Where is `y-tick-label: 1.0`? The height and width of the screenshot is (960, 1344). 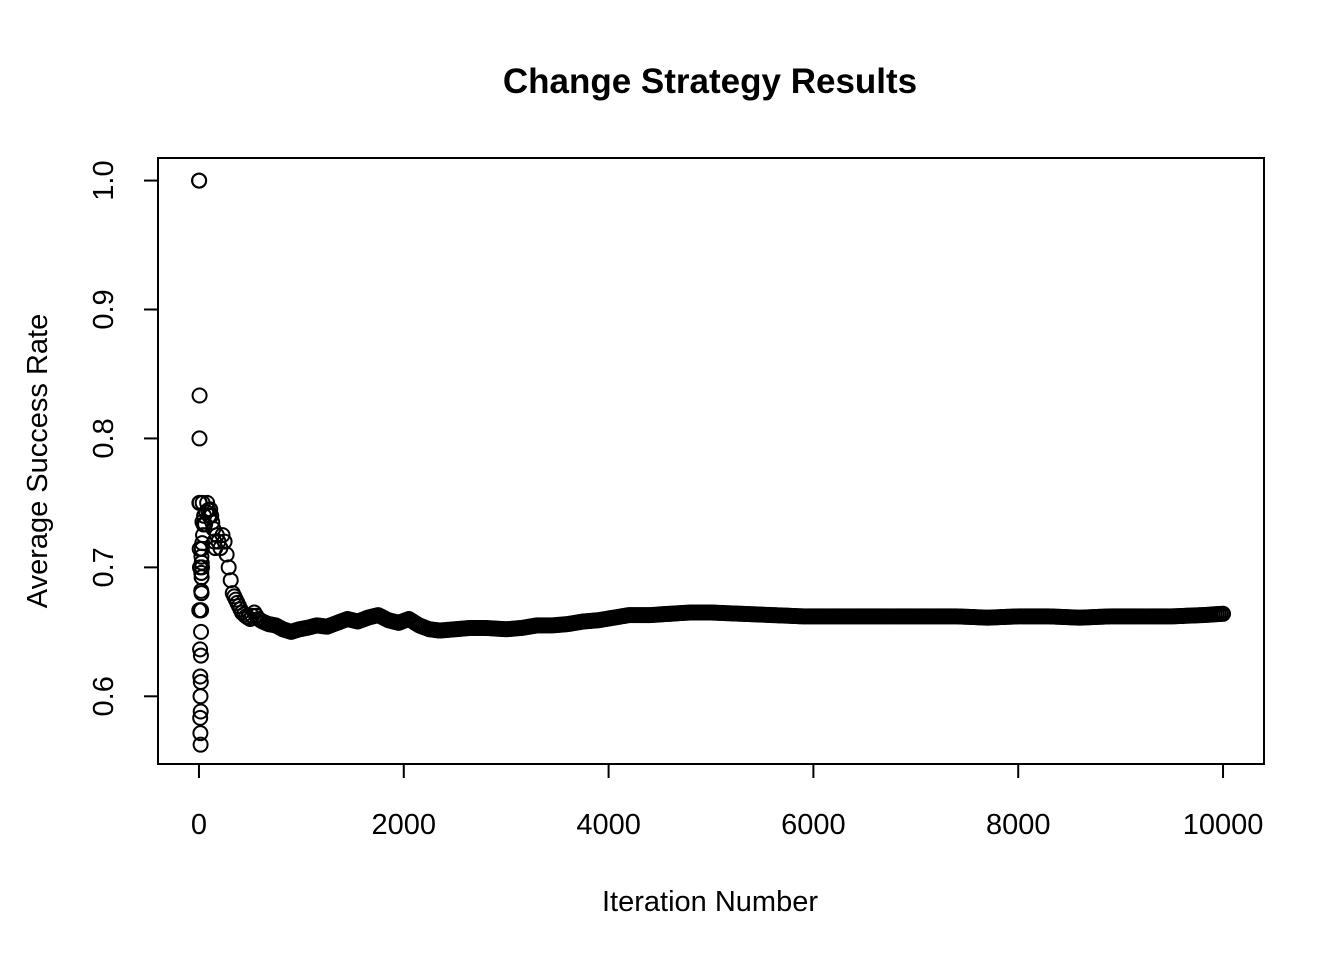 y-tick-label: 1.0 is located at coordinates (104, 180).